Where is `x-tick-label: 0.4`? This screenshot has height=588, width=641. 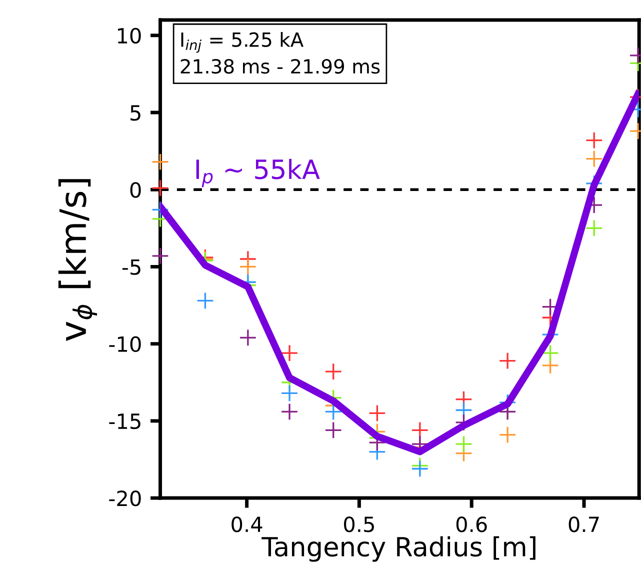 x-tick-label: 0.4 is located at coordinates (247, 524).